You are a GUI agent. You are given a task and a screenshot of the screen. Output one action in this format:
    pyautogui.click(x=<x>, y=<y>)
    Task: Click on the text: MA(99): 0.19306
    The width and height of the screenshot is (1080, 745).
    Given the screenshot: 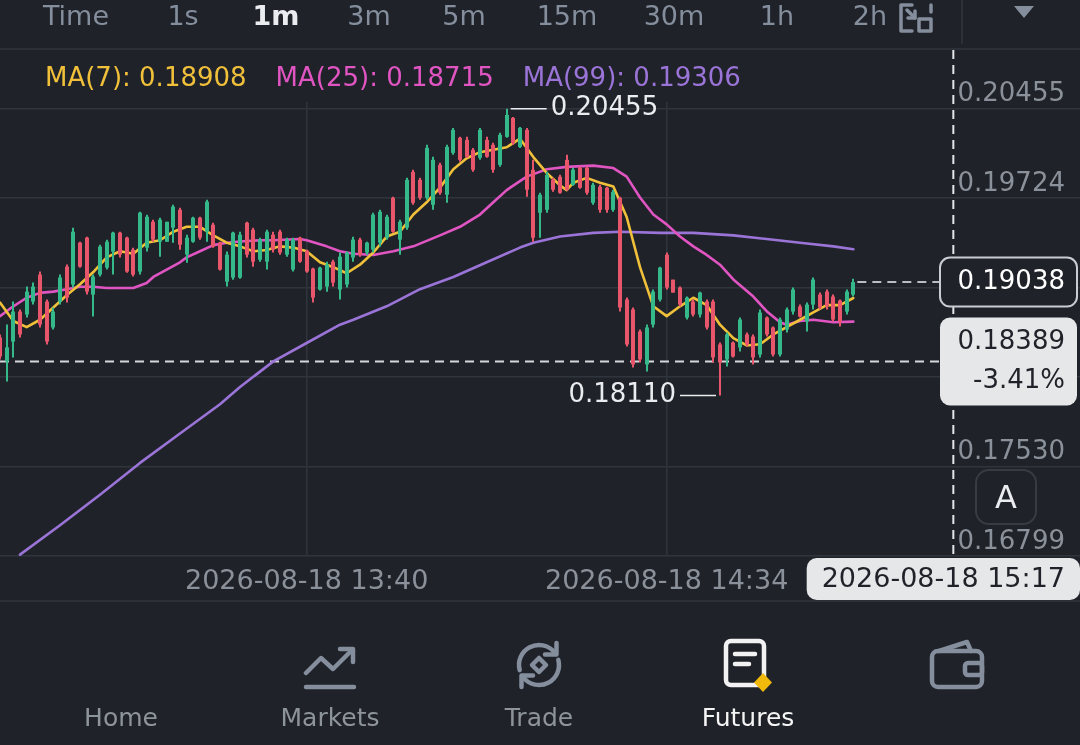 What is the action you would take?
    pyautogui.click(x=631, y=76)
    